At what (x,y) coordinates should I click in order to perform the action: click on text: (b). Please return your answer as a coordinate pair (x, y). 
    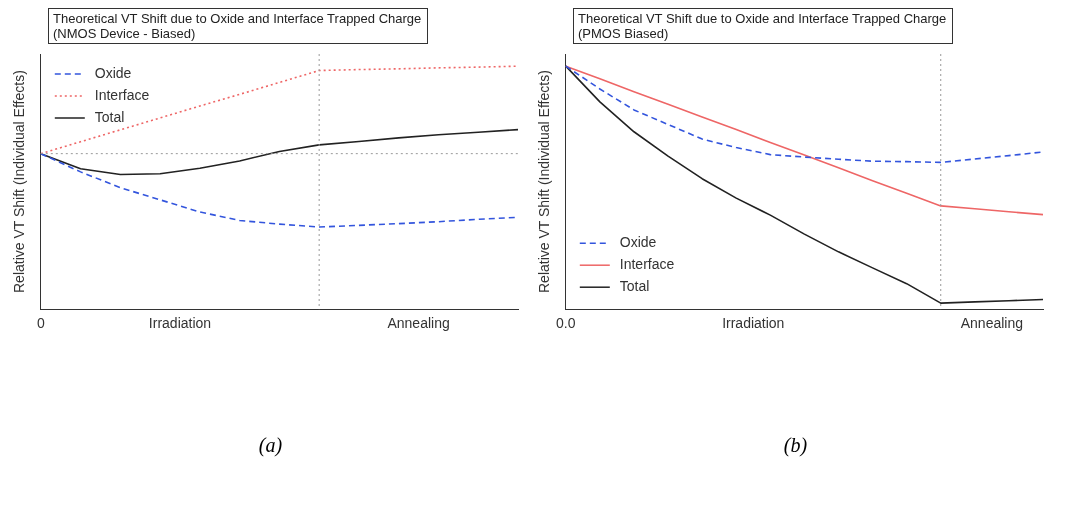
    Looking at the image, I should click on (795, 445).